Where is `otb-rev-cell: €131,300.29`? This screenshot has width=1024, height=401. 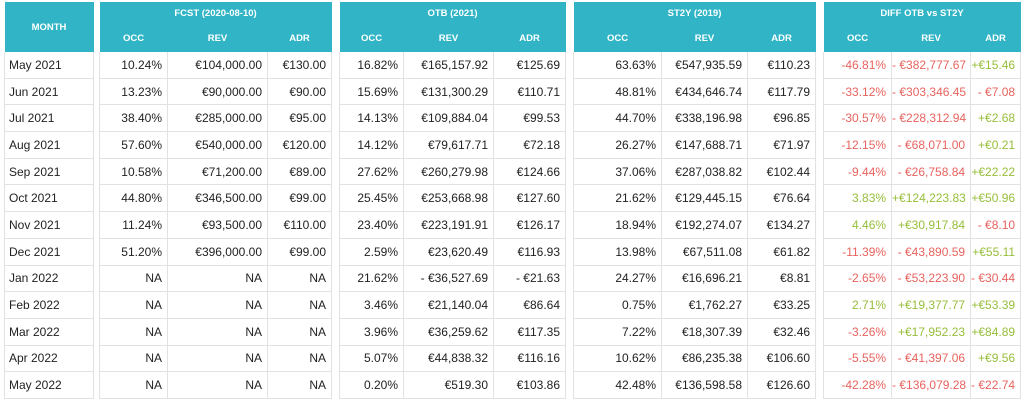 otb-rev-cell: €131,300.29 is located at coordinates (449, 92).